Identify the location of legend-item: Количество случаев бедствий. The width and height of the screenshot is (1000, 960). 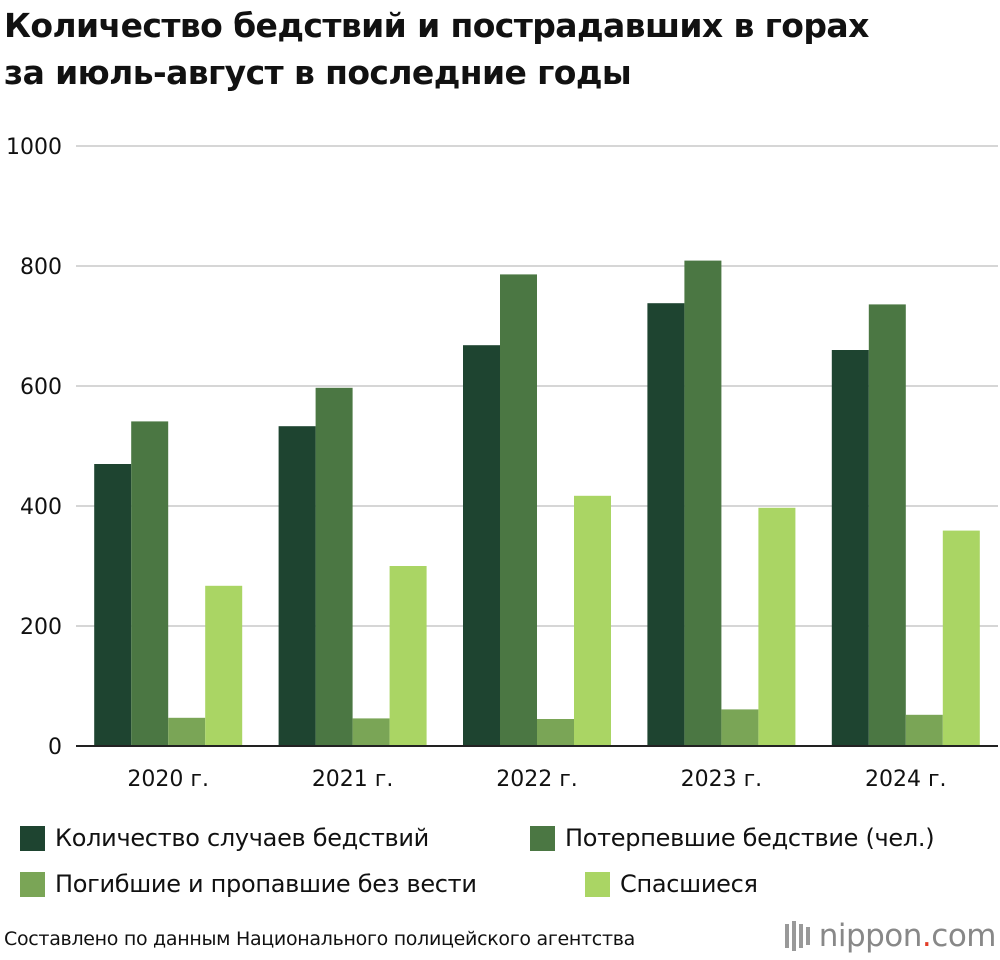
(224, 838).